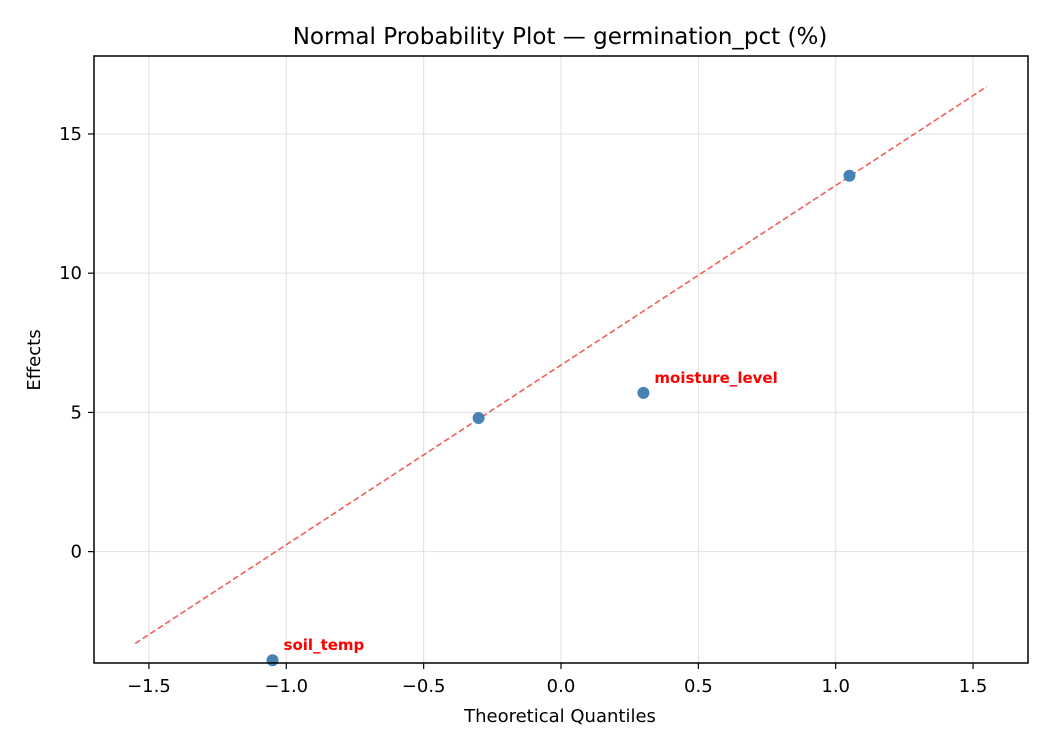 This screenshot has width=1050, height=750. I want to click on x-tick-label: −1.5, so click(149, 686).